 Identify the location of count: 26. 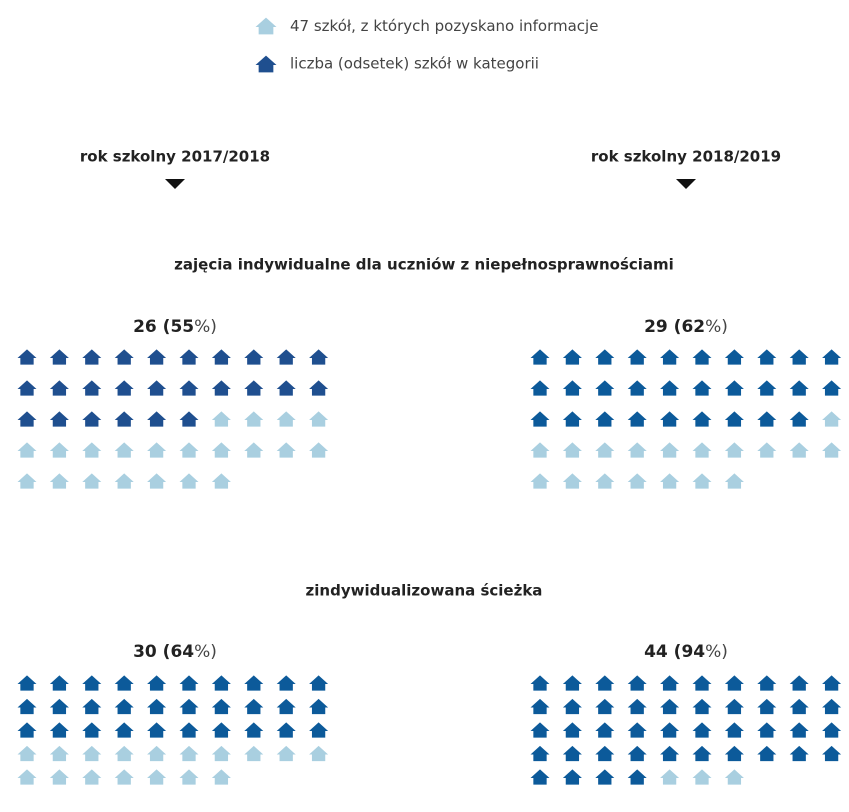
(145, 327).